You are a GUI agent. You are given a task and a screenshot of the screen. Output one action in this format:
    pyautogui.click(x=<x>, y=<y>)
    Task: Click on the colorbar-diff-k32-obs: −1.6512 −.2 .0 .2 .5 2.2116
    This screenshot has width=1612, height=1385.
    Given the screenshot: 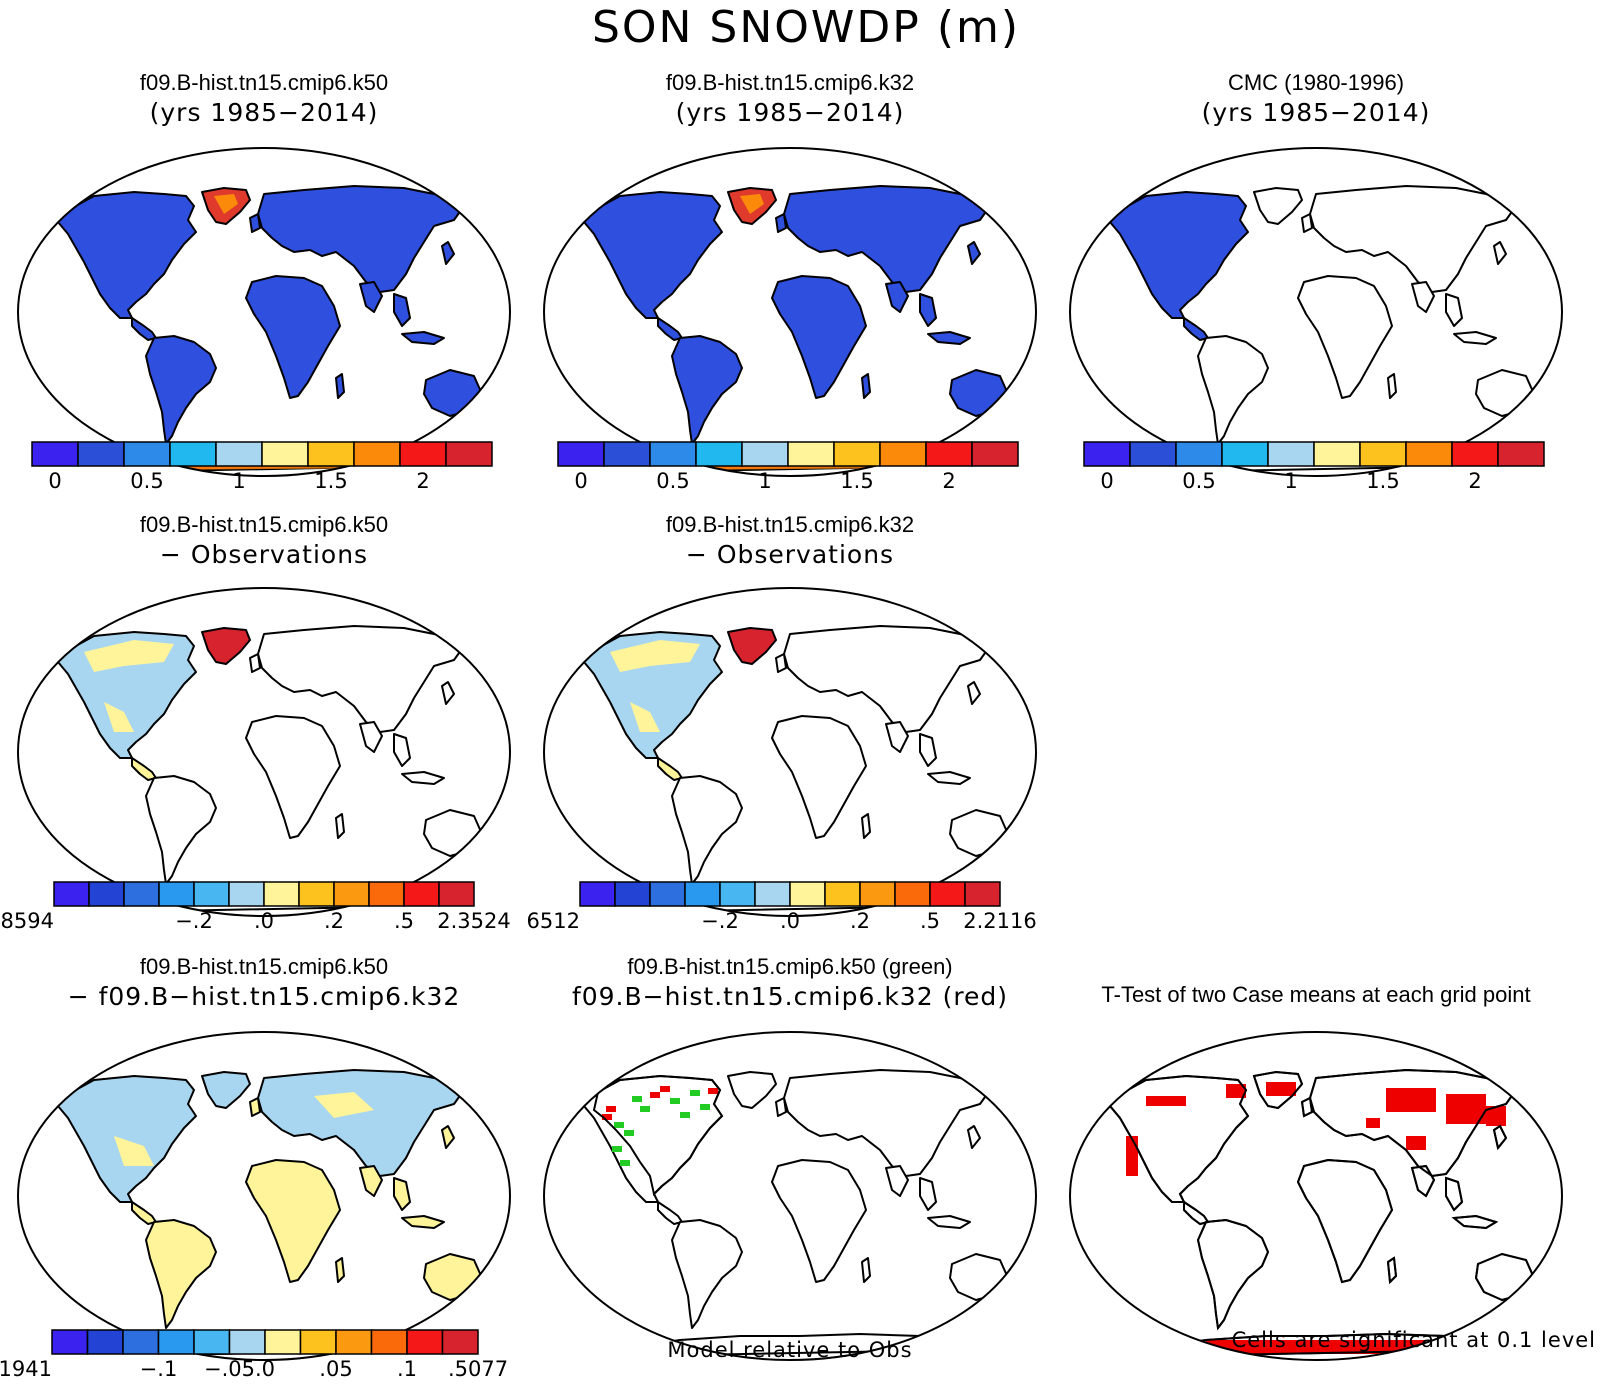 What is the action you would take?
    pyautogui.click(x=781, y=907)
    